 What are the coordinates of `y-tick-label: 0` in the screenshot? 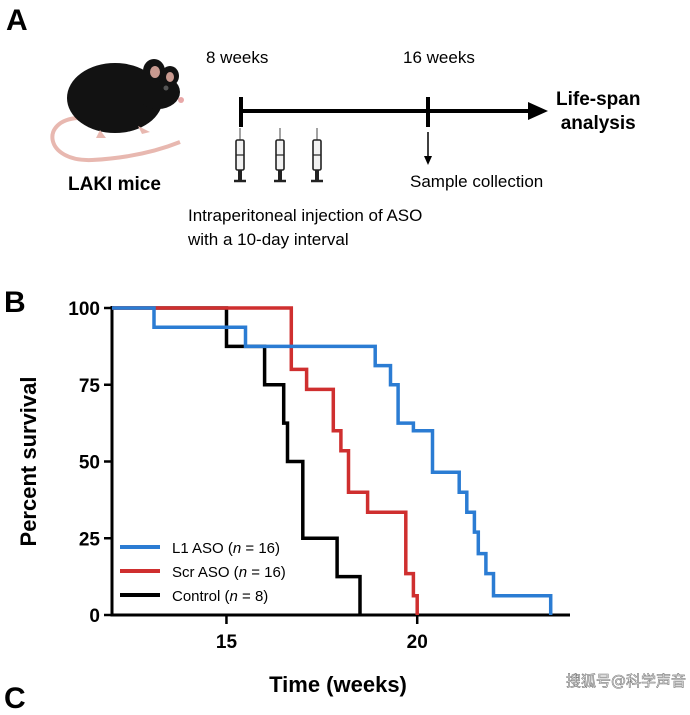 It's located at (94, 616).